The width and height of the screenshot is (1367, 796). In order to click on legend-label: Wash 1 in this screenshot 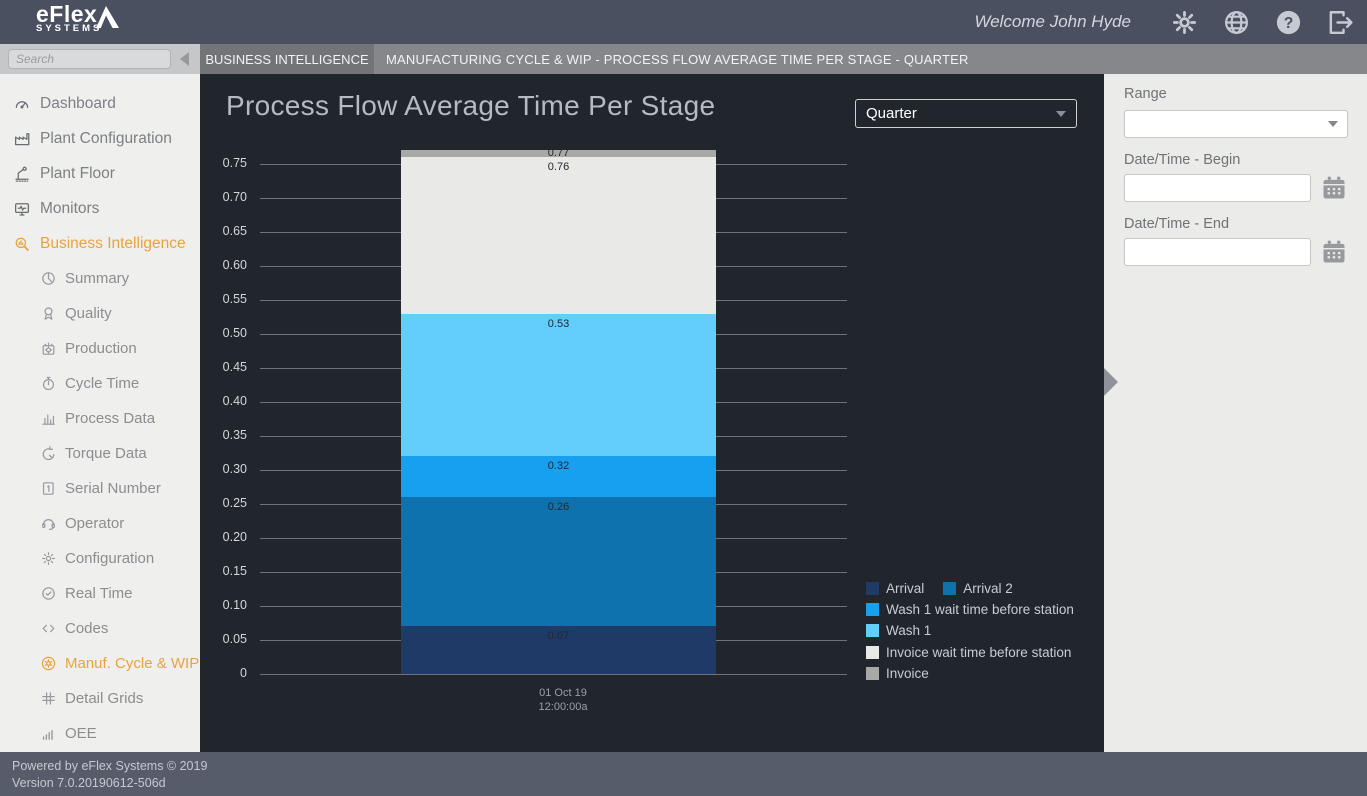, I will do `click(909, 631)`.